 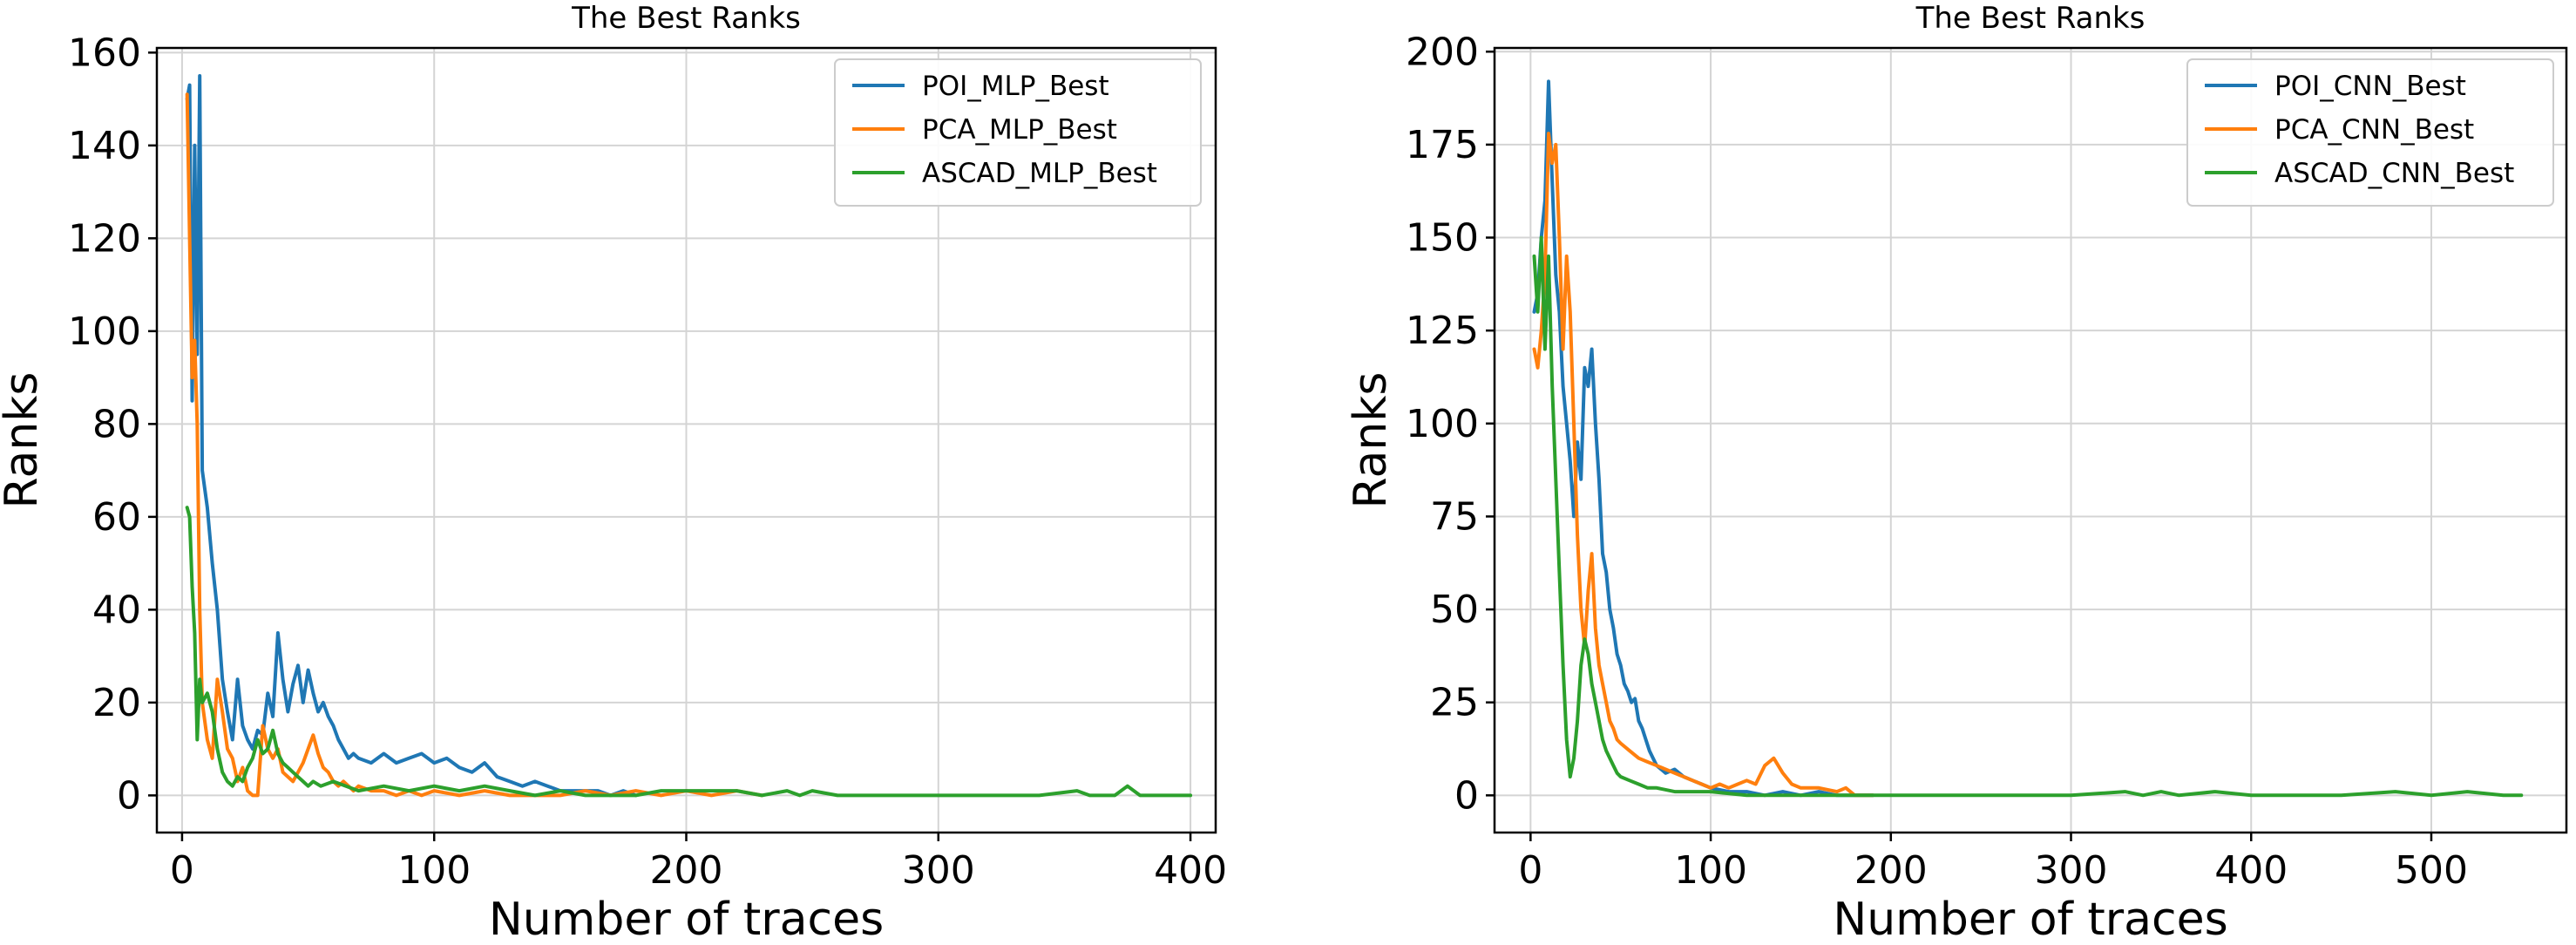 I want to click on series-line-PCA_CNN_Best, so click(x=1703, y=465).